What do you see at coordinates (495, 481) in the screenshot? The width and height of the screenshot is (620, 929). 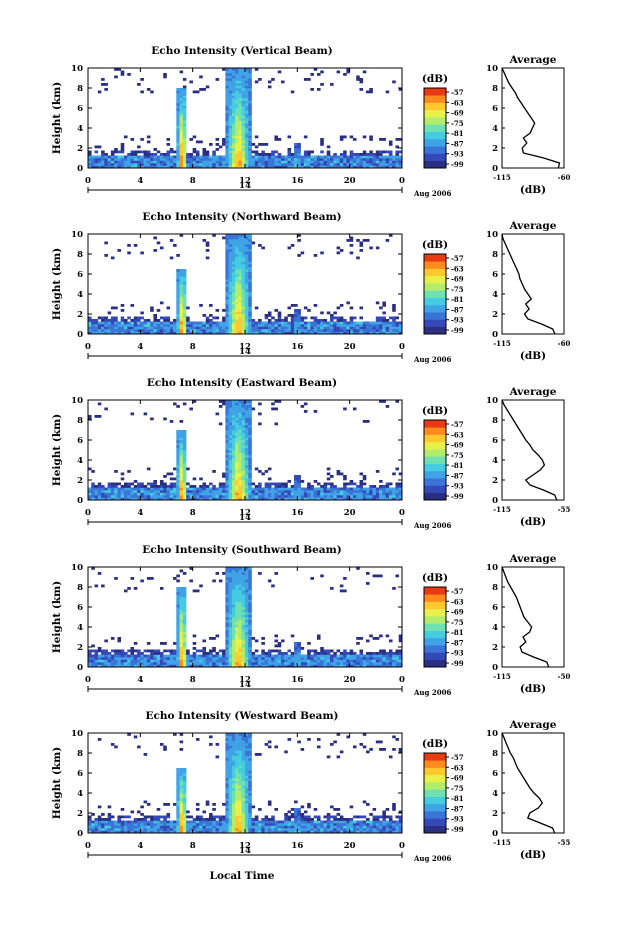 I see `average-y-tick-label: 2` at bounding box center [495, 481].